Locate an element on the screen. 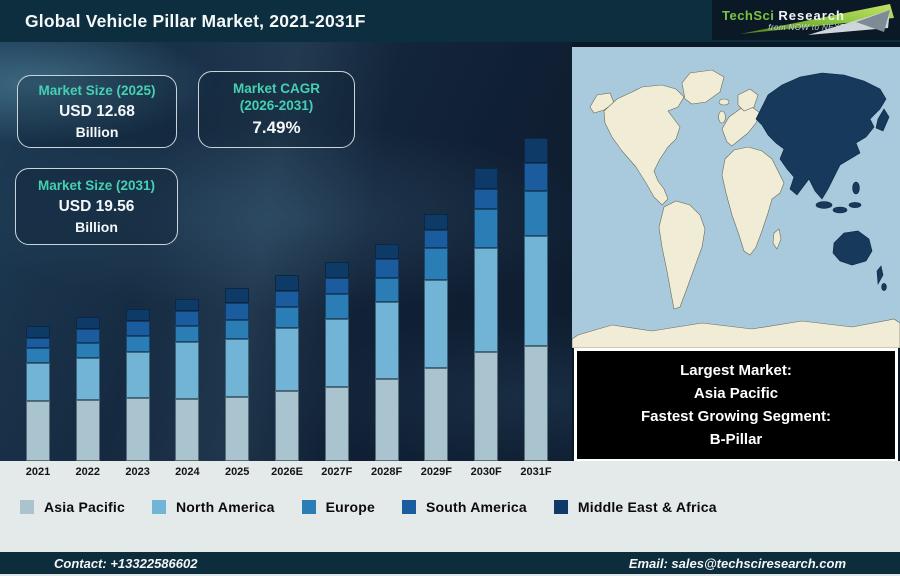 Image resolution: width=900 pixels, height=576 pixels. bar-2029F is located at coordinates (436, 337).